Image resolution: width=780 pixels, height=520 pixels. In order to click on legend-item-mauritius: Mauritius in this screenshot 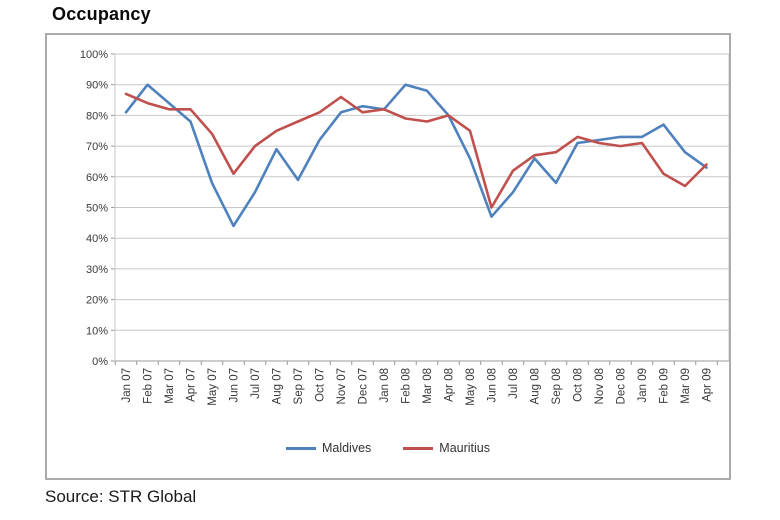, I will do `click(446, 448)`.